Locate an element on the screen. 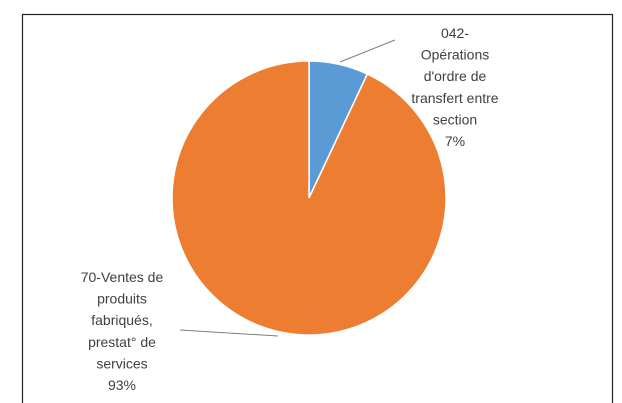  value-label: 7% is located at coordinates (455, 141).